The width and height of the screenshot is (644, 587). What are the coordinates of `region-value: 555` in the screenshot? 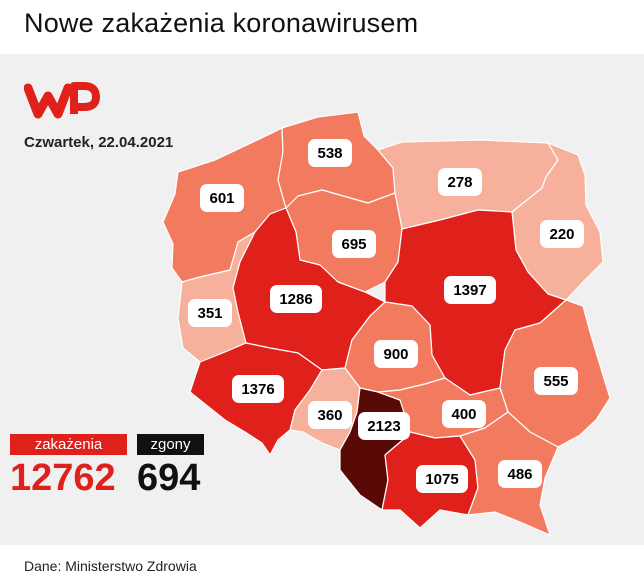 It's located at (555, 381).